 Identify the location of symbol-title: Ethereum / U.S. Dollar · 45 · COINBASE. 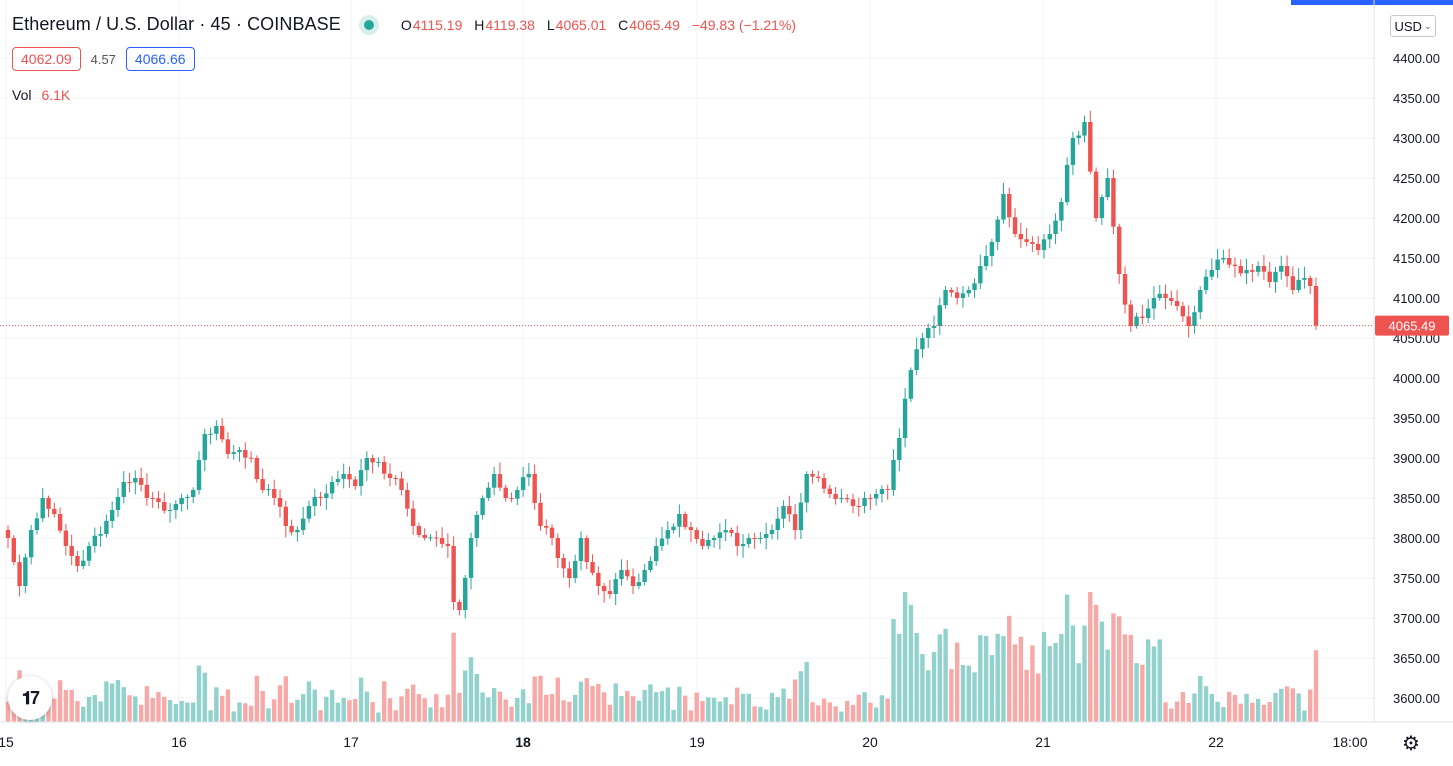
(176, 24).